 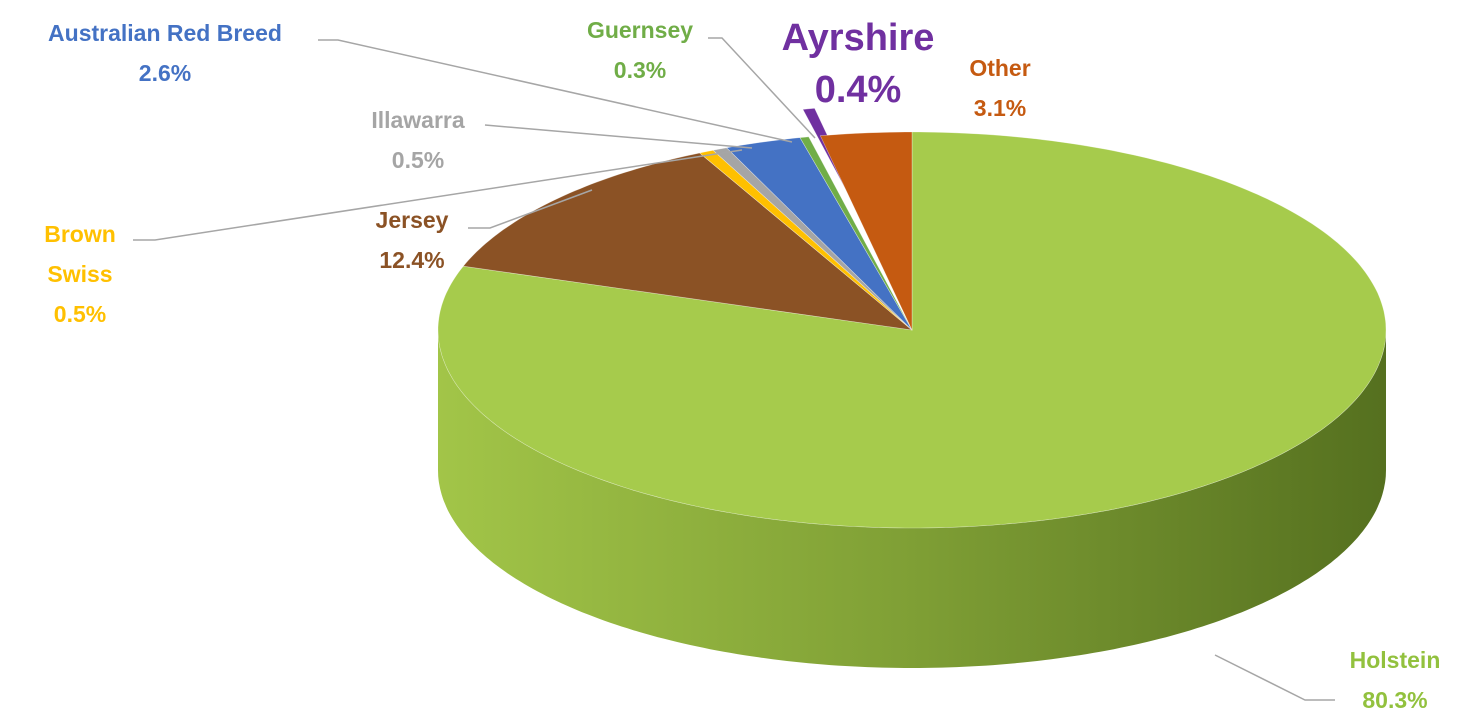 I want to click on data-value: 80.3%, so click(x=1395, y=700).